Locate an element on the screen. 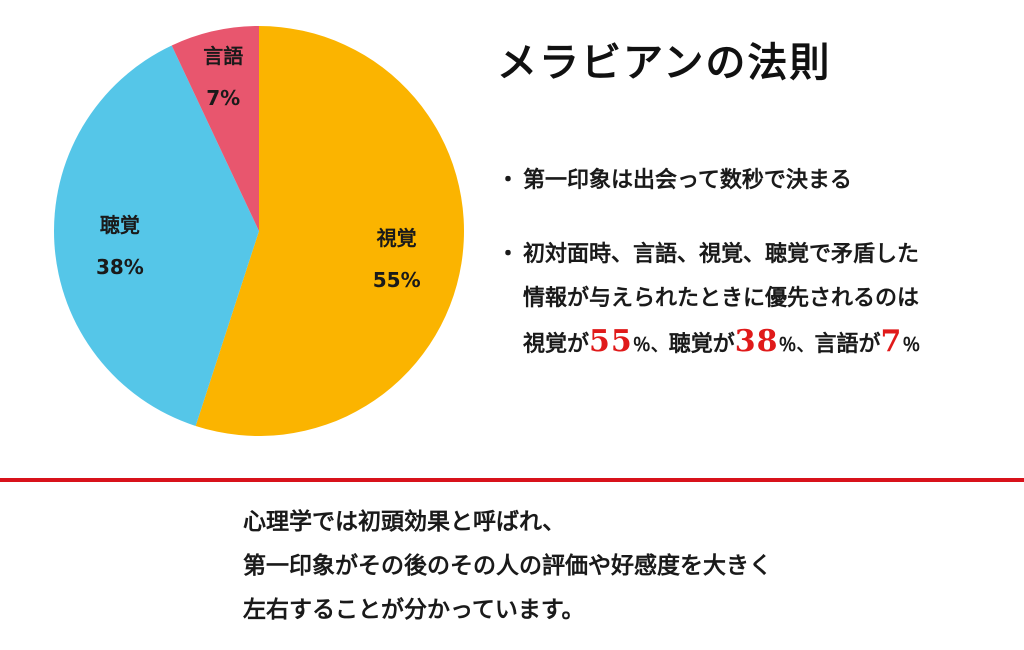 This screenshot has height=650, width=1024. summary-line: 左右することが分かっています。 is located at coordinates (414, 610).